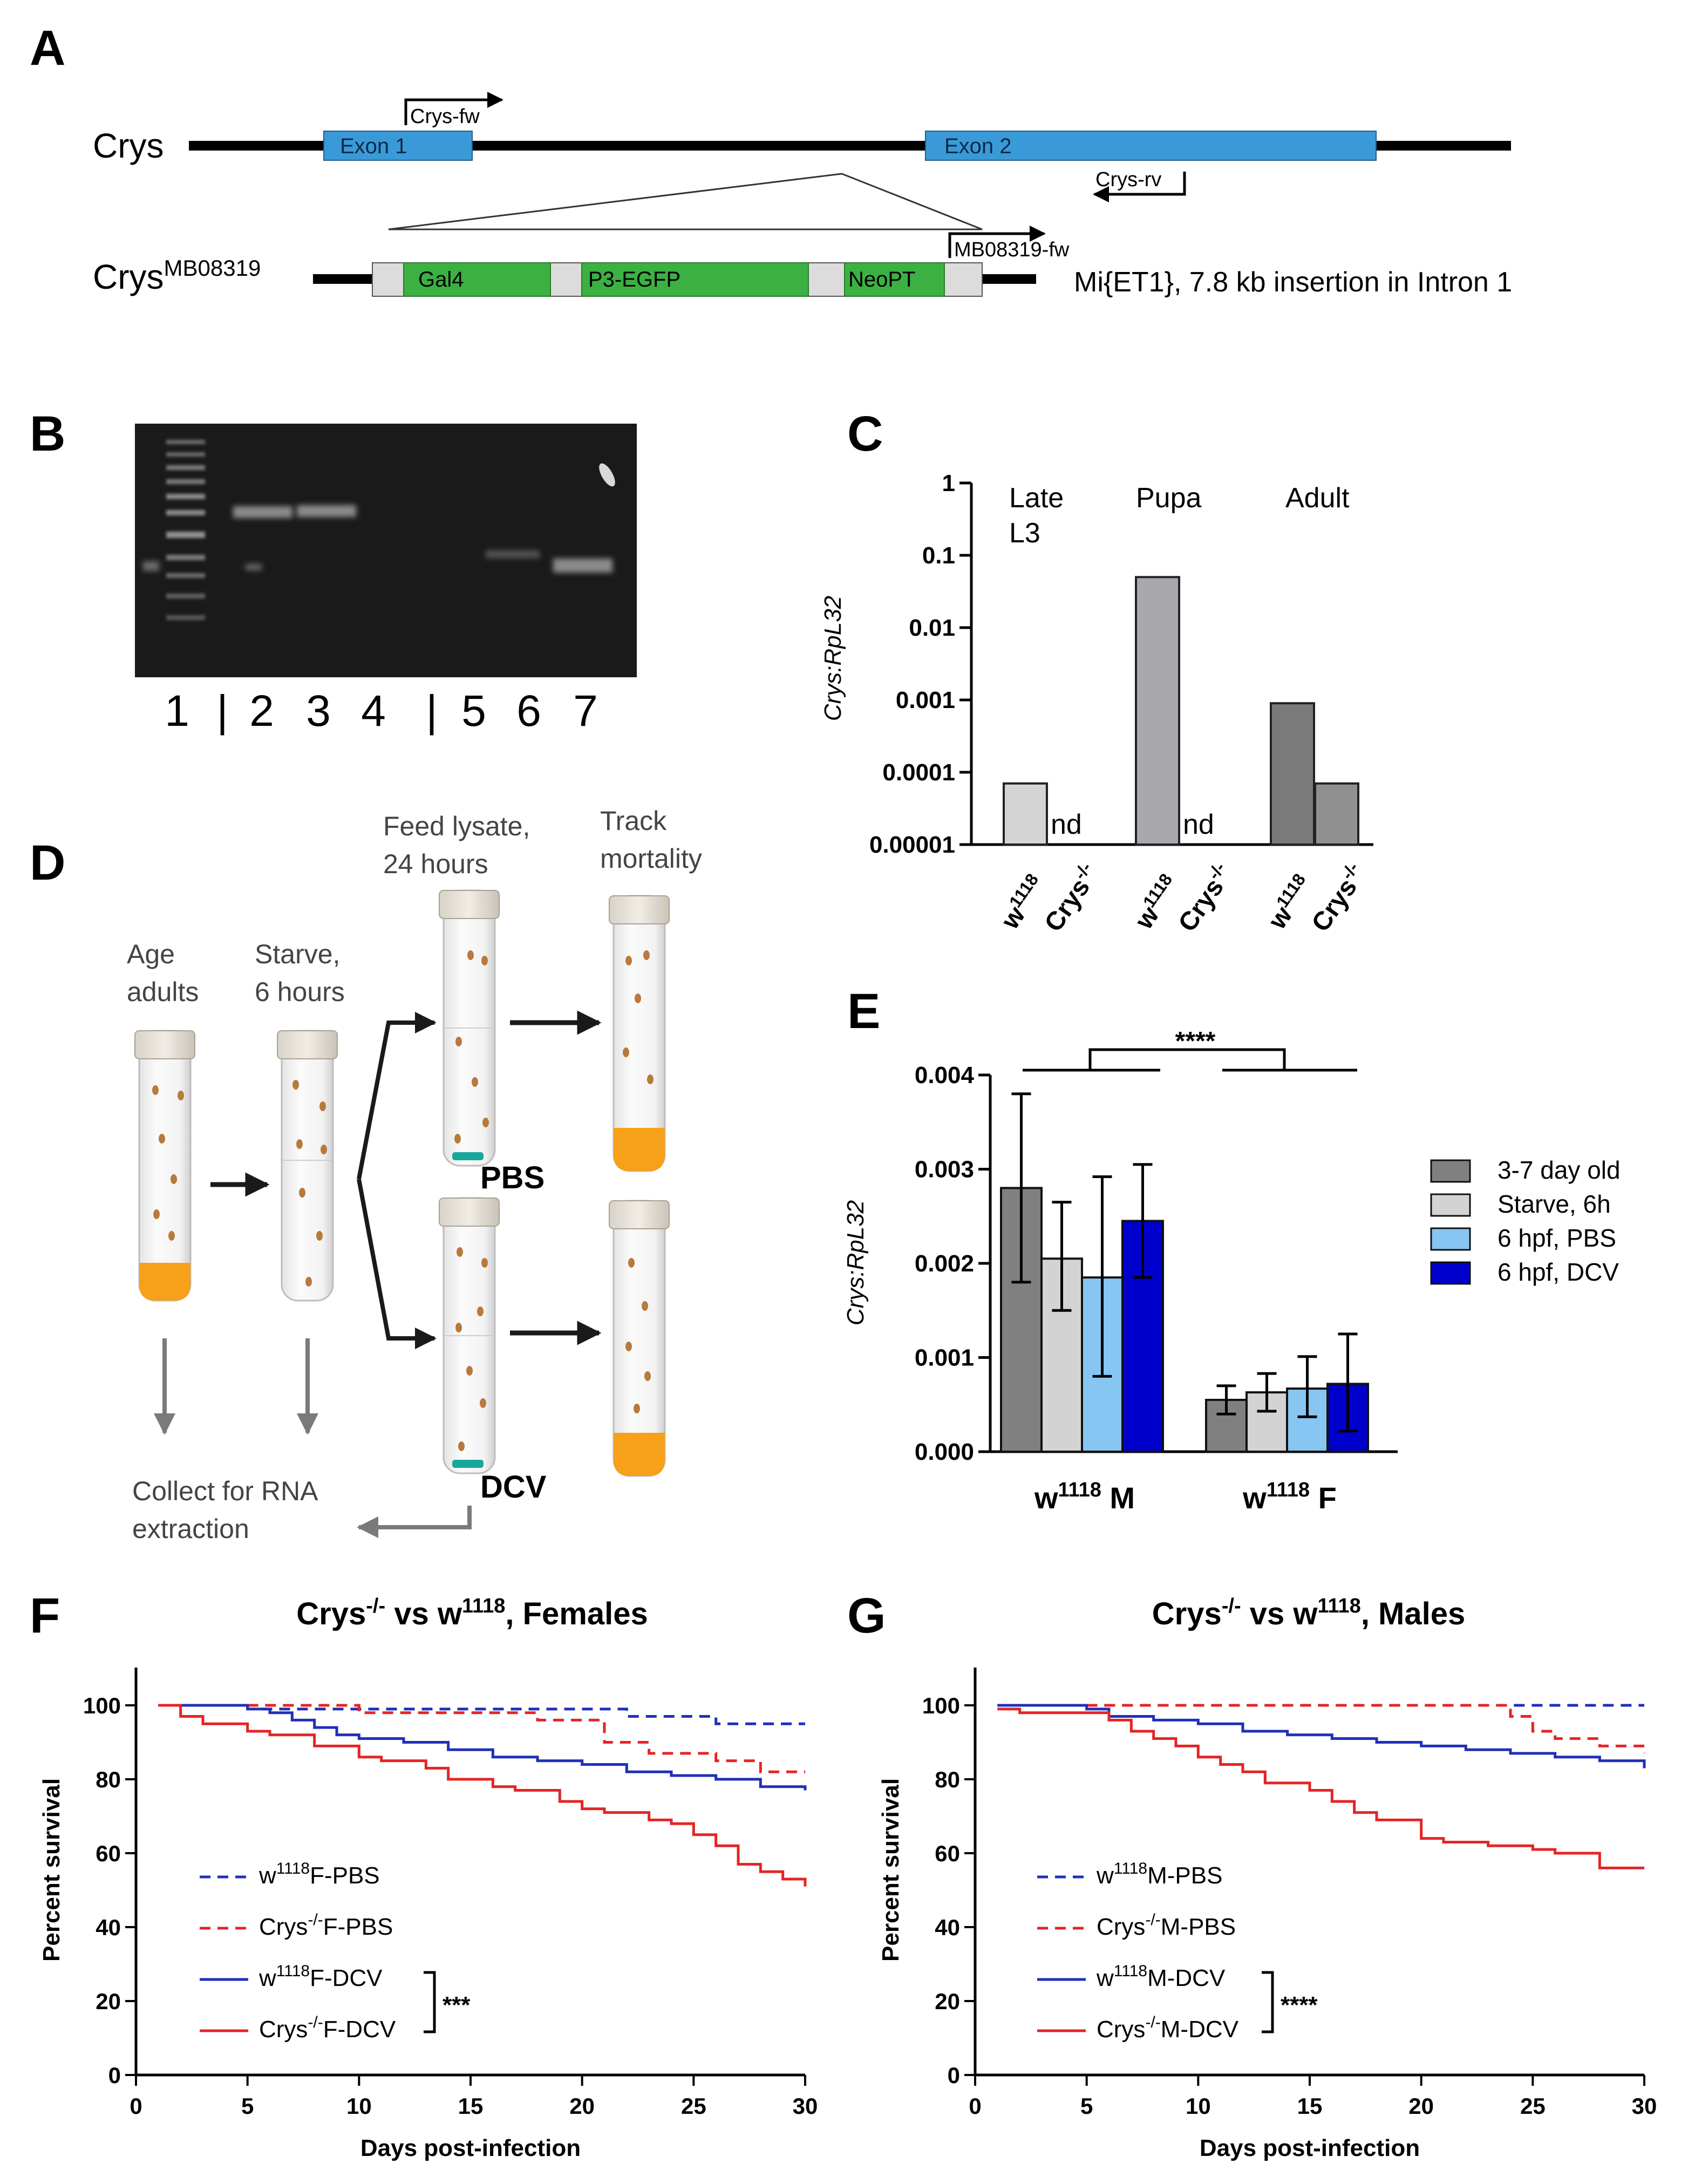  Describe the element at coordinates (151, 954) in the screenshot. I see `step-age-line1: Age` at that location.